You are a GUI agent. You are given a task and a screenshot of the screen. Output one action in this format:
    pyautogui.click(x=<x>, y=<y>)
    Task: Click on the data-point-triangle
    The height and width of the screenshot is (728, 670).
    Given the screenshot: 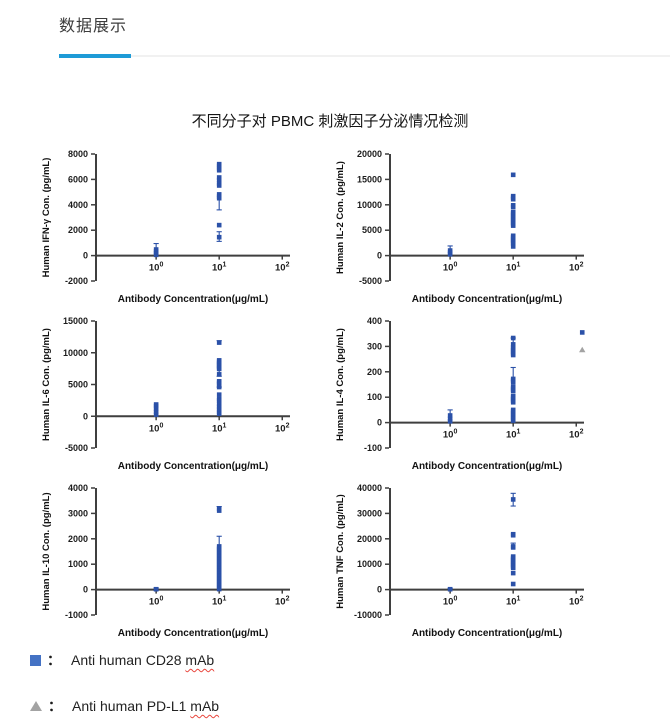 What is the action you would take?
    pyautogui.click(x=582, y=349)
    